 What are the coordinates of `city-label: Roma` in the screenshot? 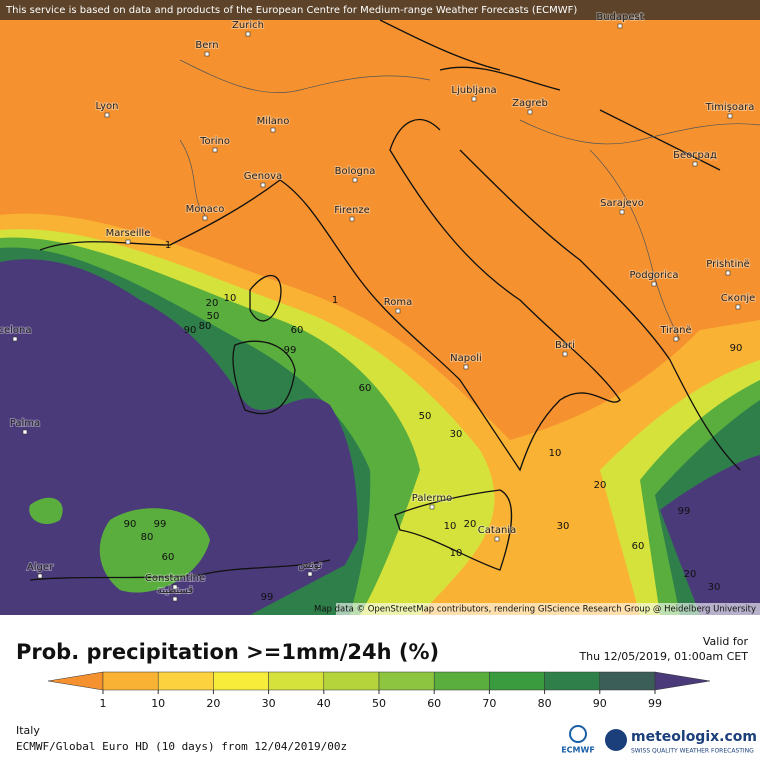 It's located at (398, 302).